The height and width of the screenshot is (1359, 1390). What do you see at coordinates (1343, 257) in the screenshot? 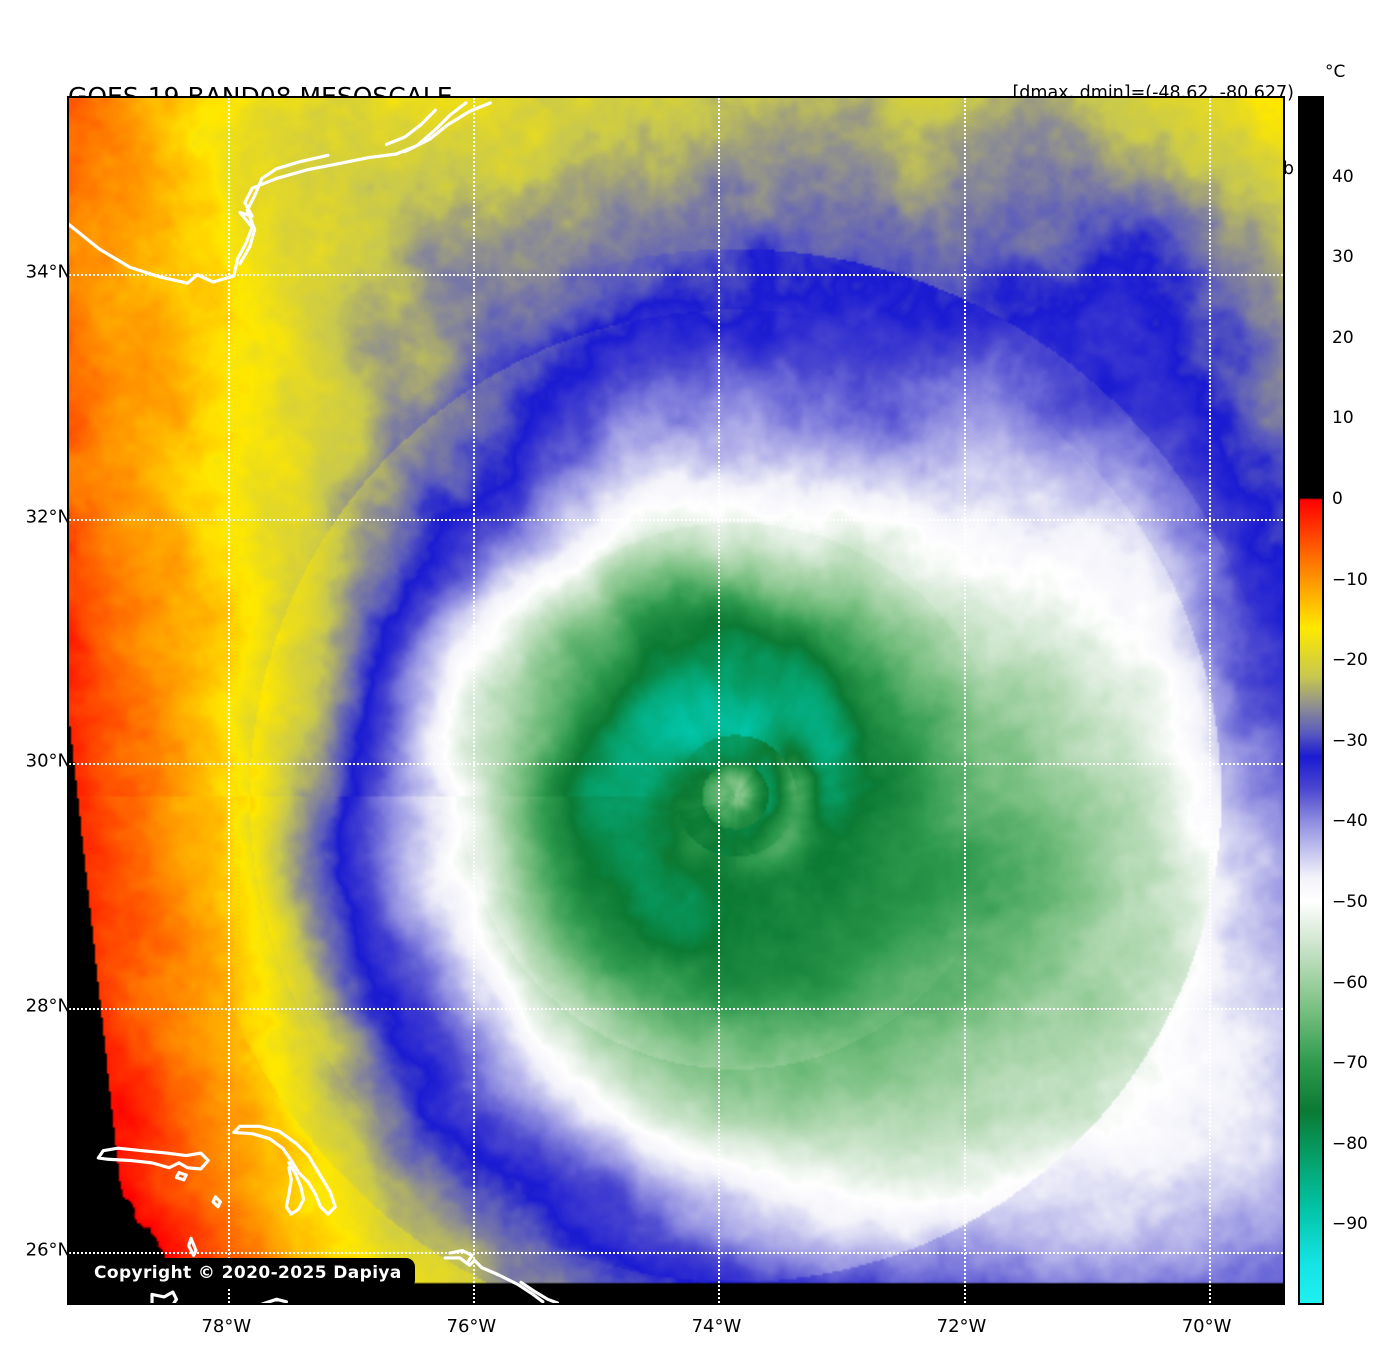
I see `colorbar-tick-label: 30` at bounding box center [1343, 257].